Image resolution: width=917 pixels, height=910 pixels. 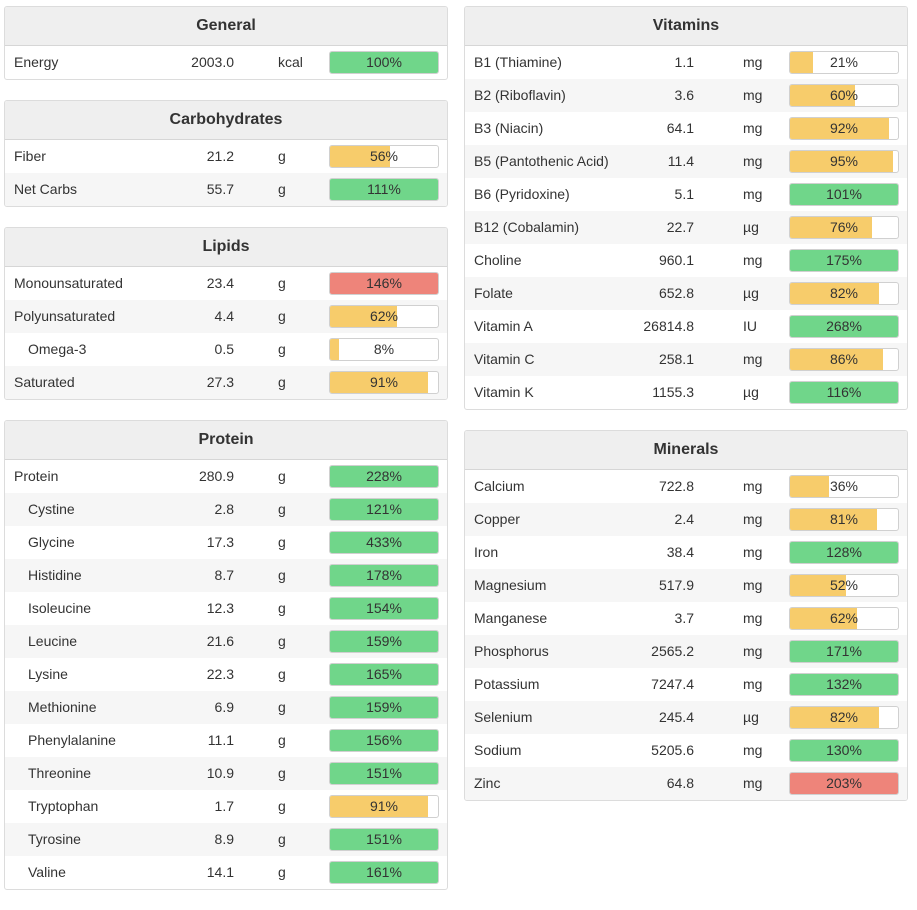 I want to click on progress-bar: 60%, so click(x=844, y=95).